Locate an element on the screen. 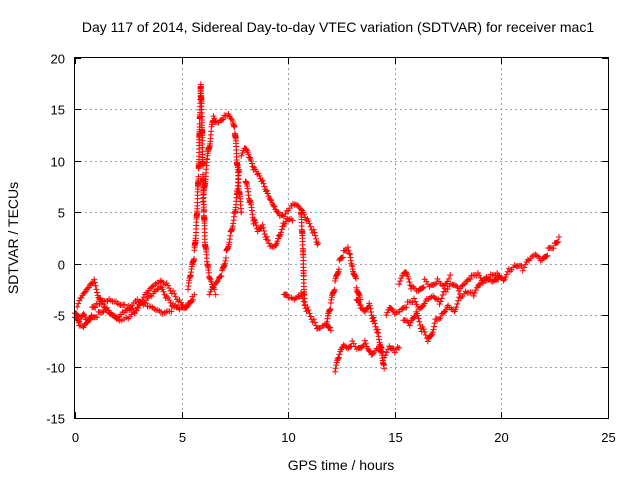 This screenshot has height=480, width=640. series-deep-dip is located at coordinates (367, 356).